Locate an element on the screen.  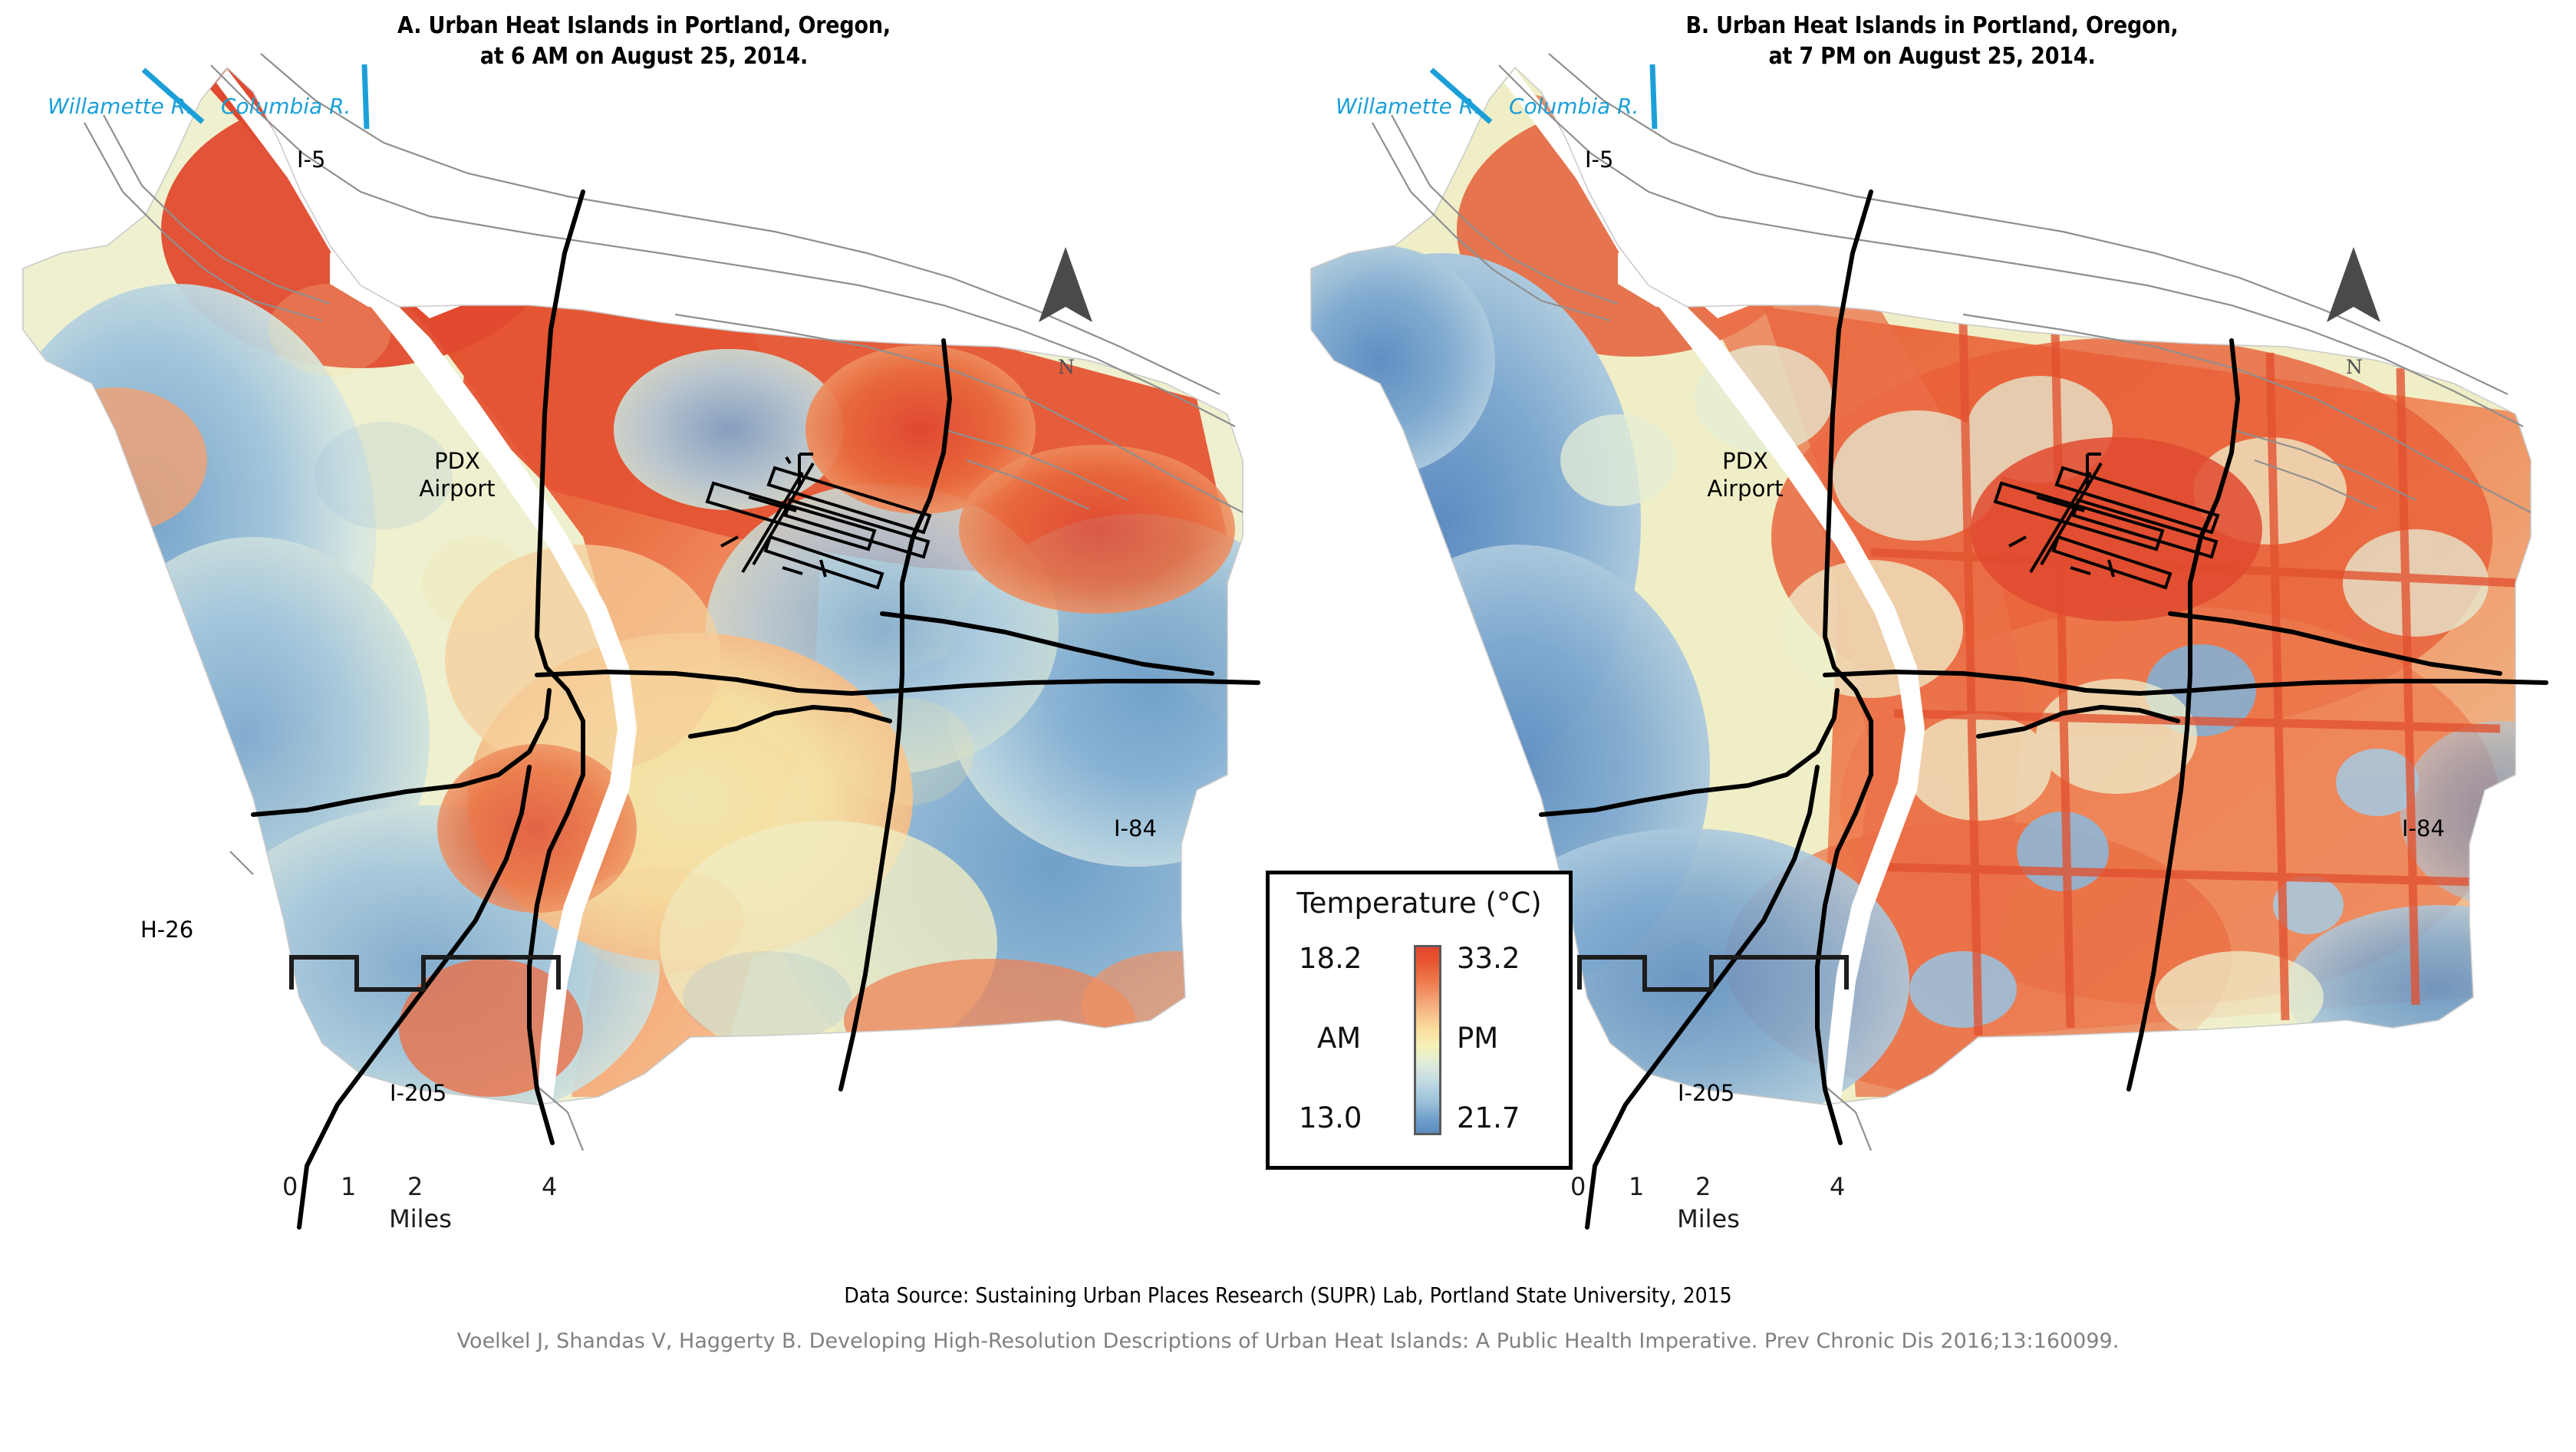
north-label-b: N is located at coordinates (2354, 367).